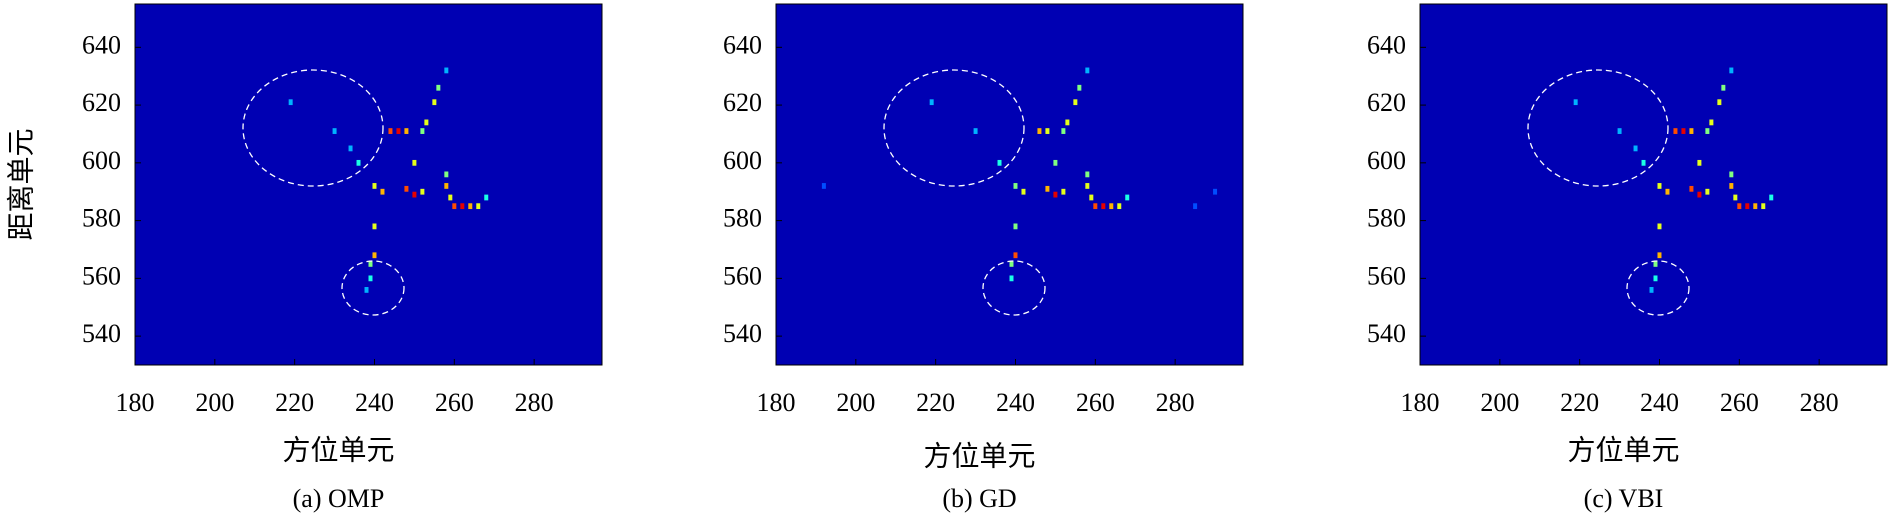  What do you see at coordinates (1386, 44) in the screenshot?
I see `y-tick-label: 640` at bounding box center [1386, 44].